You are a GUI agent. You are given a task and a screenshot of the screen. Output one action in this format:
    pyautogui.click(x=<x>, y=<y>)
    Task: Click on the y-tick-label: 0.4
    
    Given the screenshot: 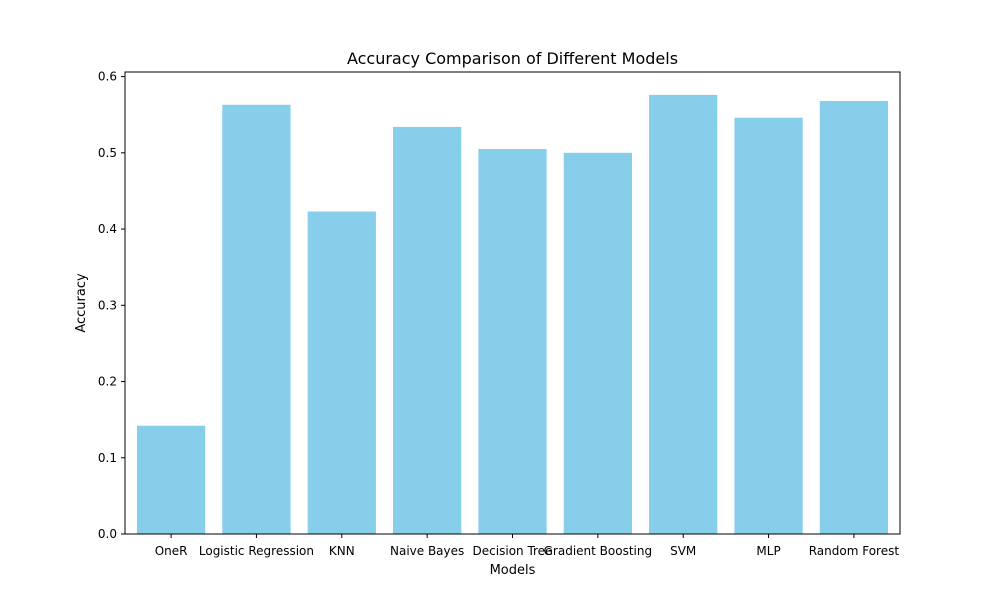 What is the action you would take?
    pyautogui.click(x=107, y=229)
    